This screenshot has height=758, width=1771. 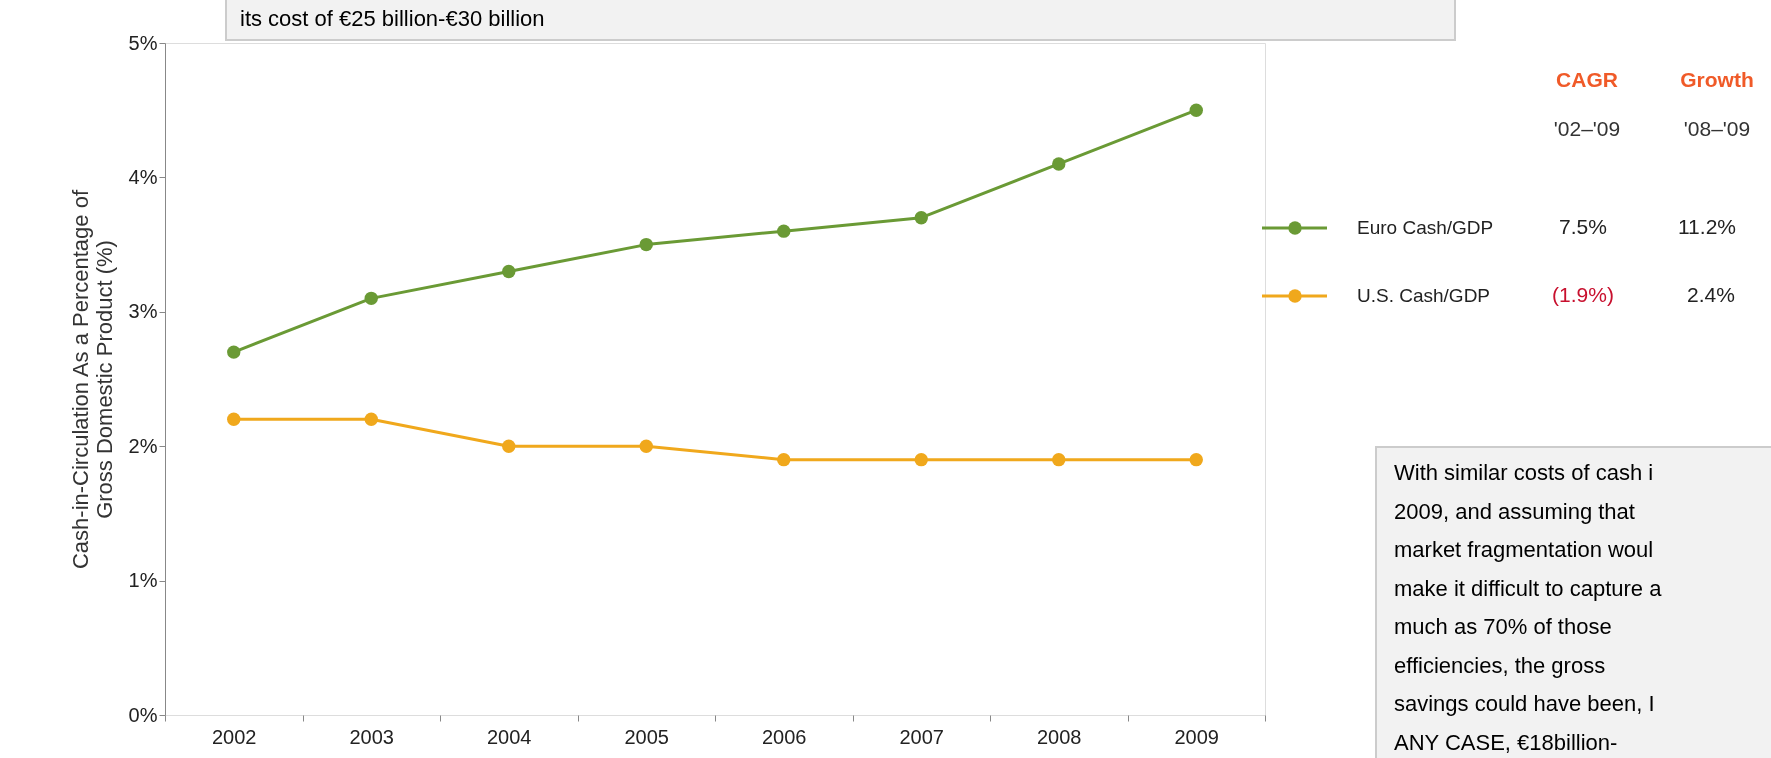 What do you see at coordinates (1707, 226) in the screenshot?
I see `text: 11.2%` at bounding box center [1707, 226].